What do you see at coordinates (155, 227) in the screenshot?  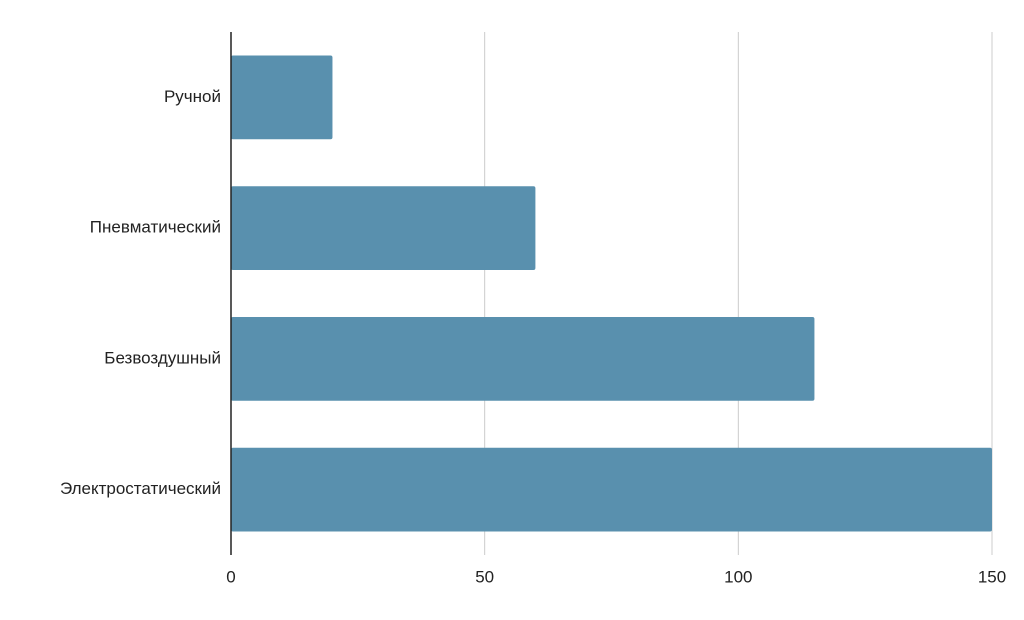 I see `y-tick-label: Пневматический` at bounding box center [155, 227].